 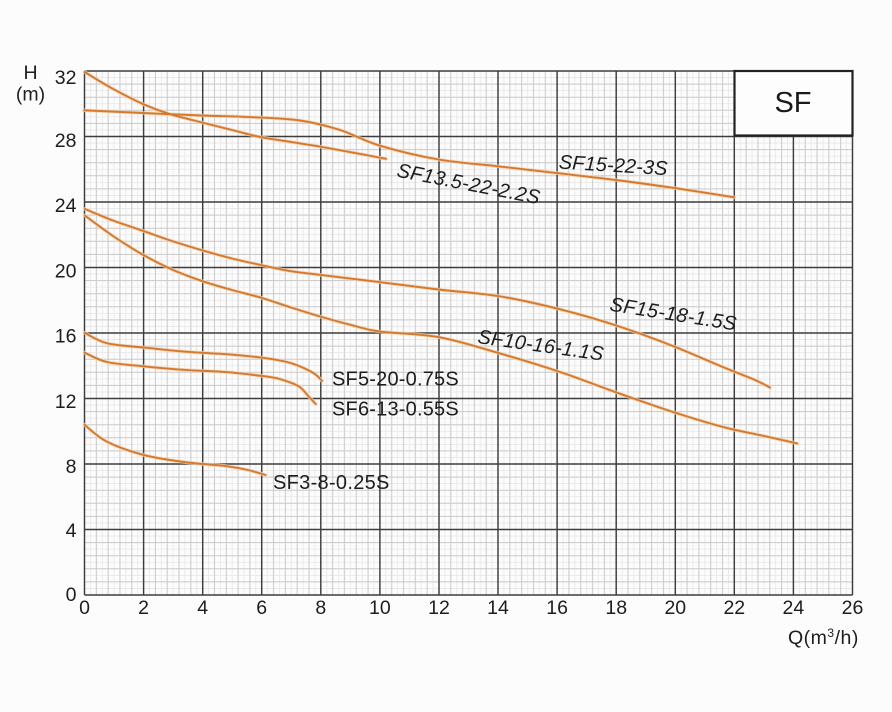 I want to click on svg-text: SF5-20-0.75S, so click(x=395, y=380).